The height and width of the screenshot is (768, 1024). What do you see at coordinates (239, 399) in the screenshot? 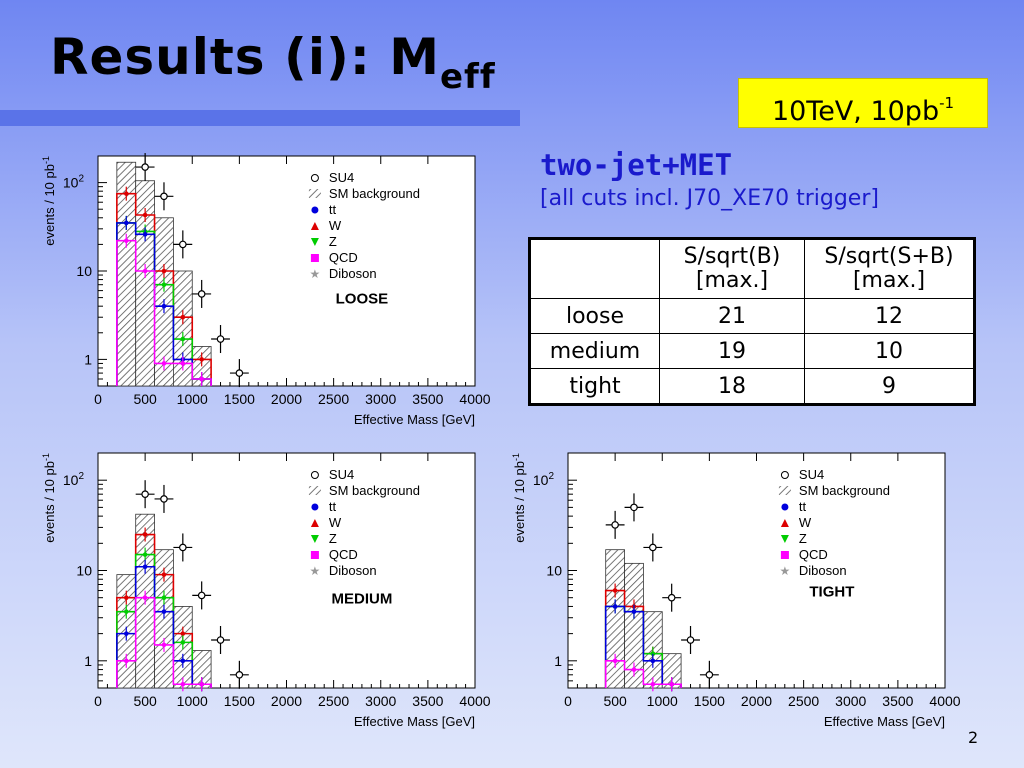
I see `x-tick-label: 1500` at bounding box center [239, 399].